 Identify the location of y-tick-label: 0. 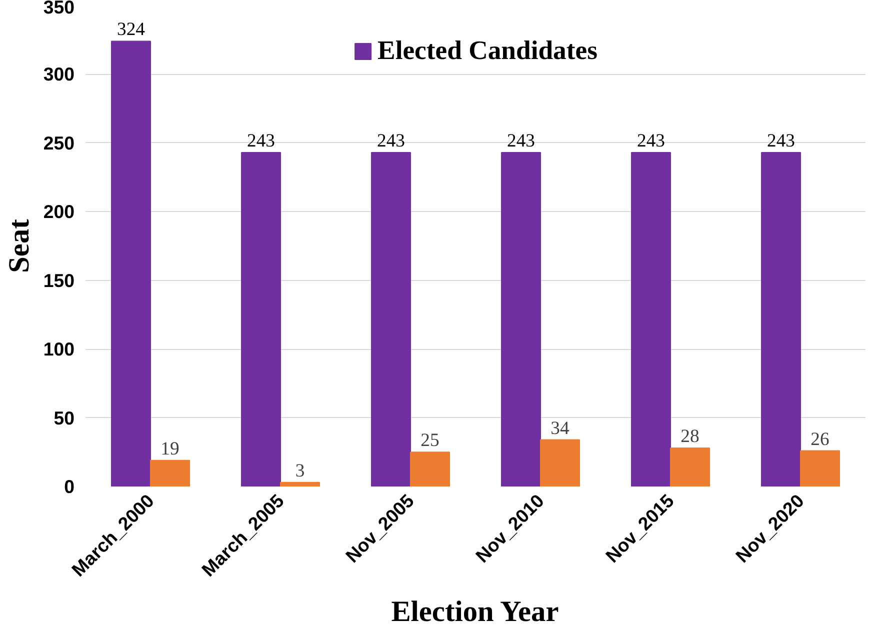
(69, 486).